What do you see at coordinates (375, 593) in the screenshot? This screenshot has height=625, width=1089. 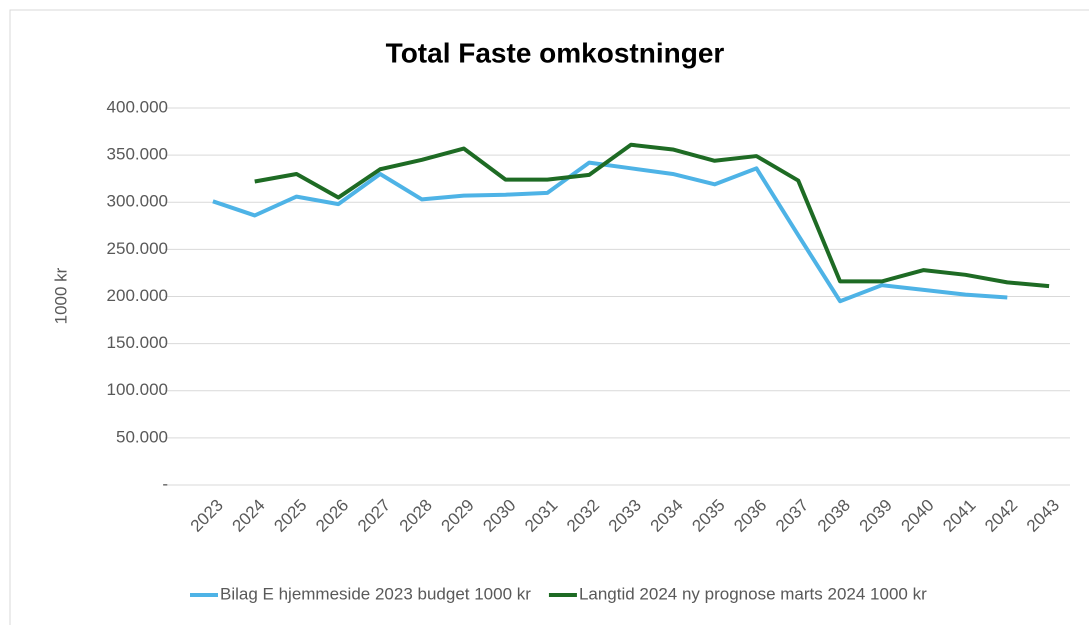 I see `legend-label: Bilag E hjemmeside 2023 budget 1000 kr` at bounding box center [375, 593].